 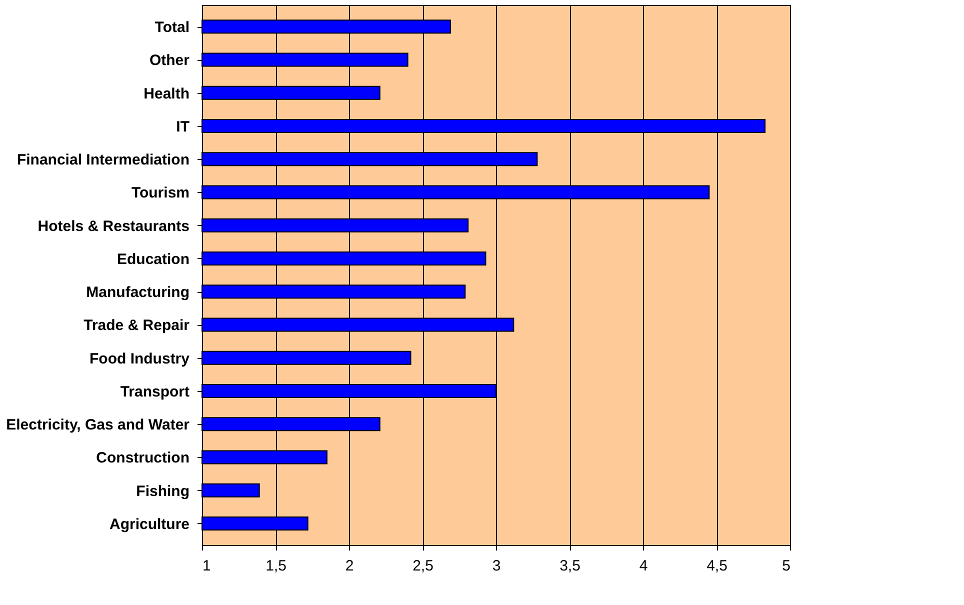 I want to click on y-tick-label: Hotels & Restaurants, so click(x=114, y=226).